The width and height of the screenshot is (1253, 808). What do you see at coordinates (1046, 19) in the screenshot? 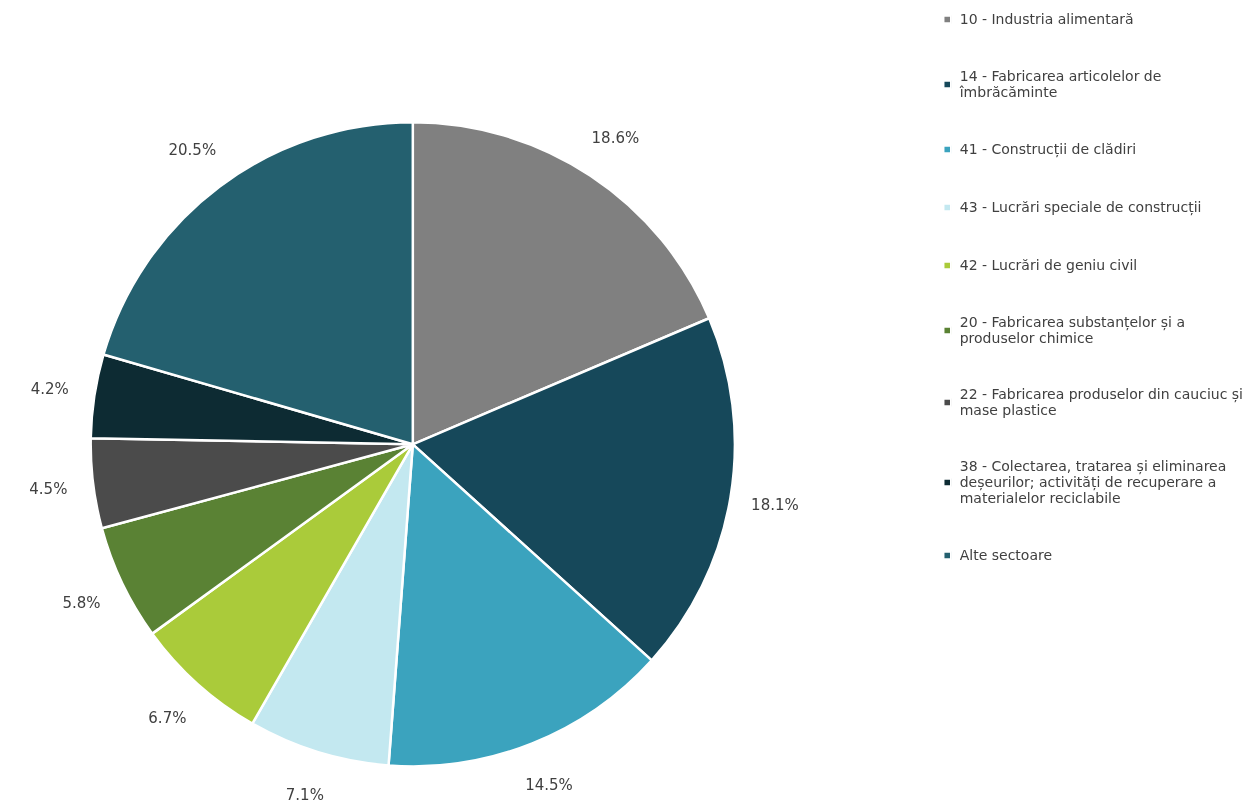
I see `legend-label: 10 - Industria alimentară` at bounding box center [1046, 19].